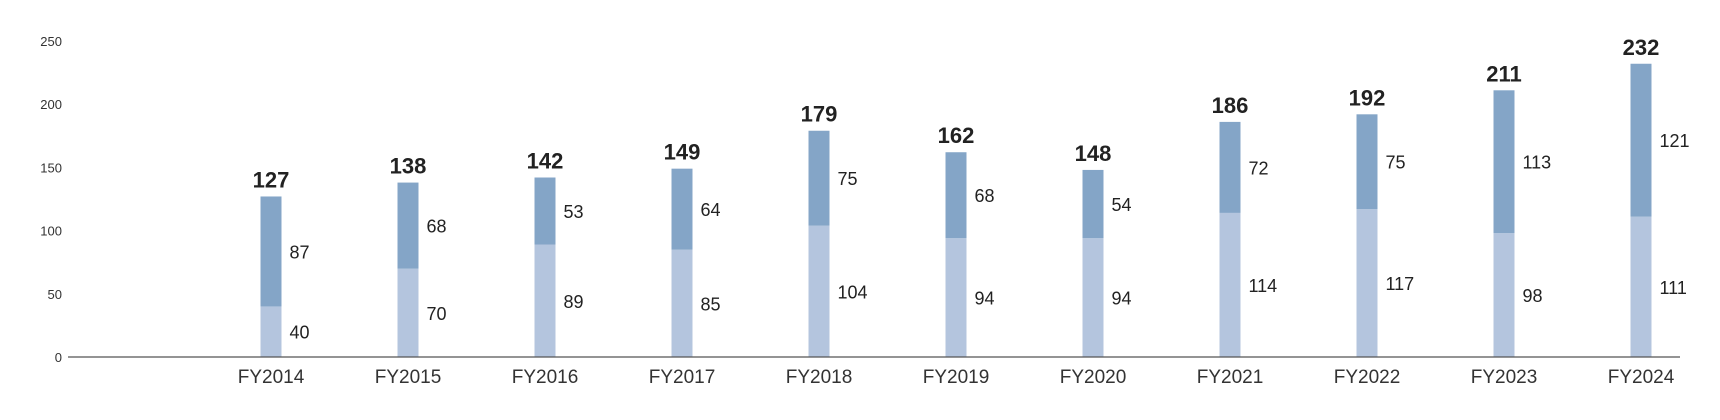 This screenshot has width=1720, height=420. What do you see at coordinates (51, 41) in the screenshot?
I see `y-tick-label: 250` at bounding box center [51, 41].